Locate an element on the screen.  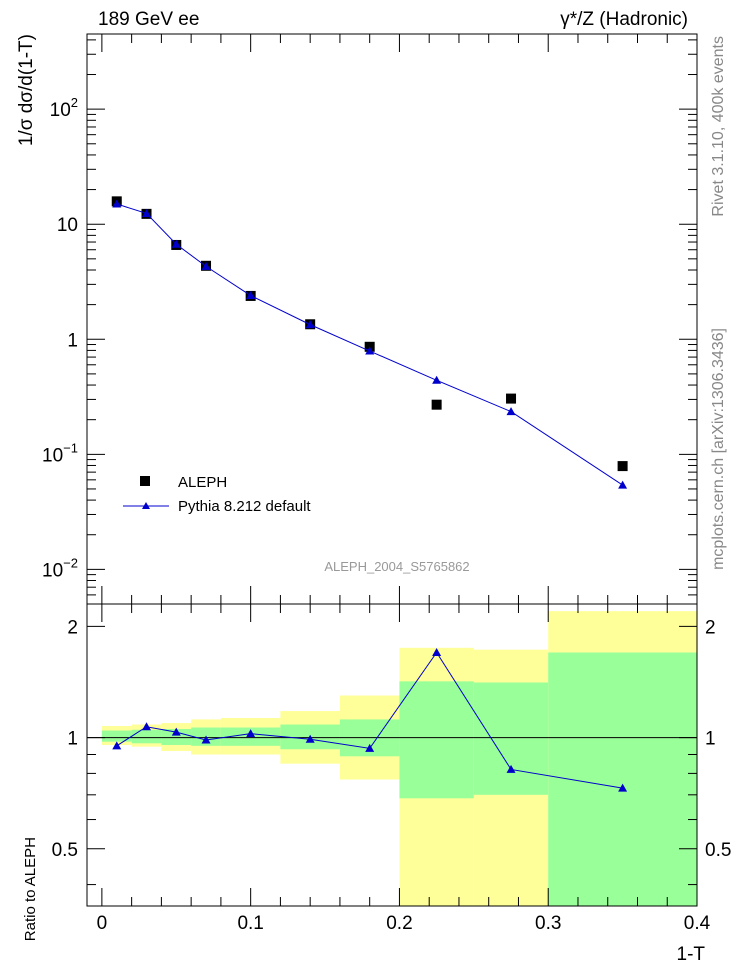
main-ytick-label-3: 10 is located at coordinates (67, 225).